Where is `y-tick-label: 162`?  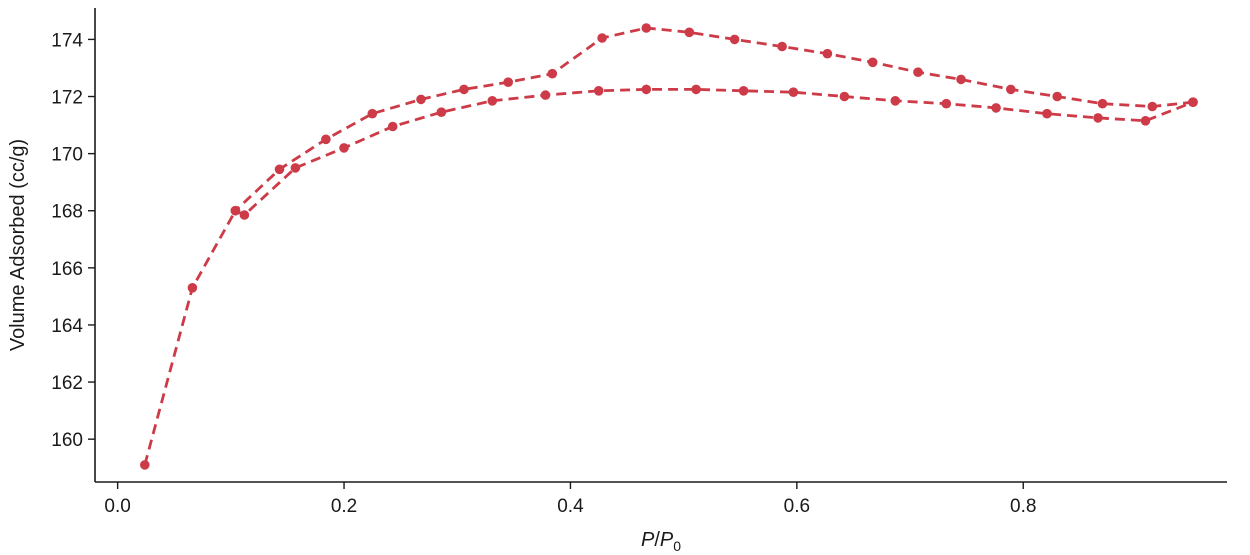
y-tick-label: 162 is located at coordinates (67, 383).